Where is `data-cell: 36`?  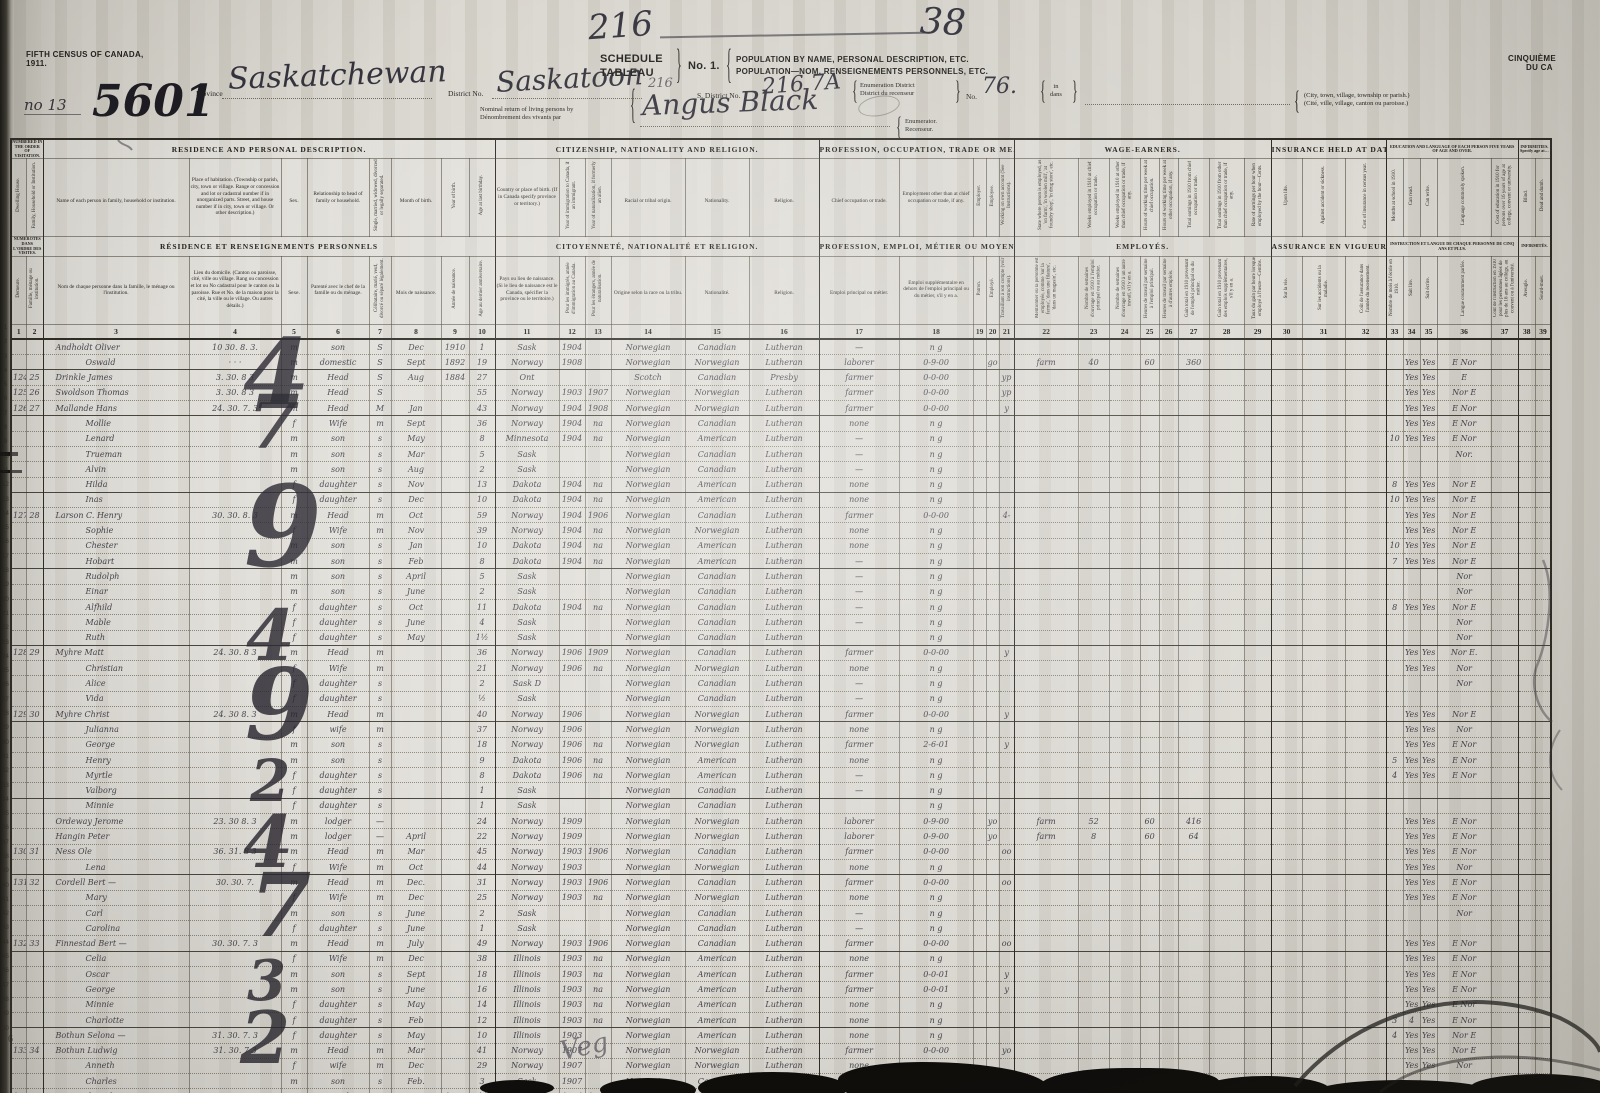
data-cell: 36 is located at coordinates (482, 653).